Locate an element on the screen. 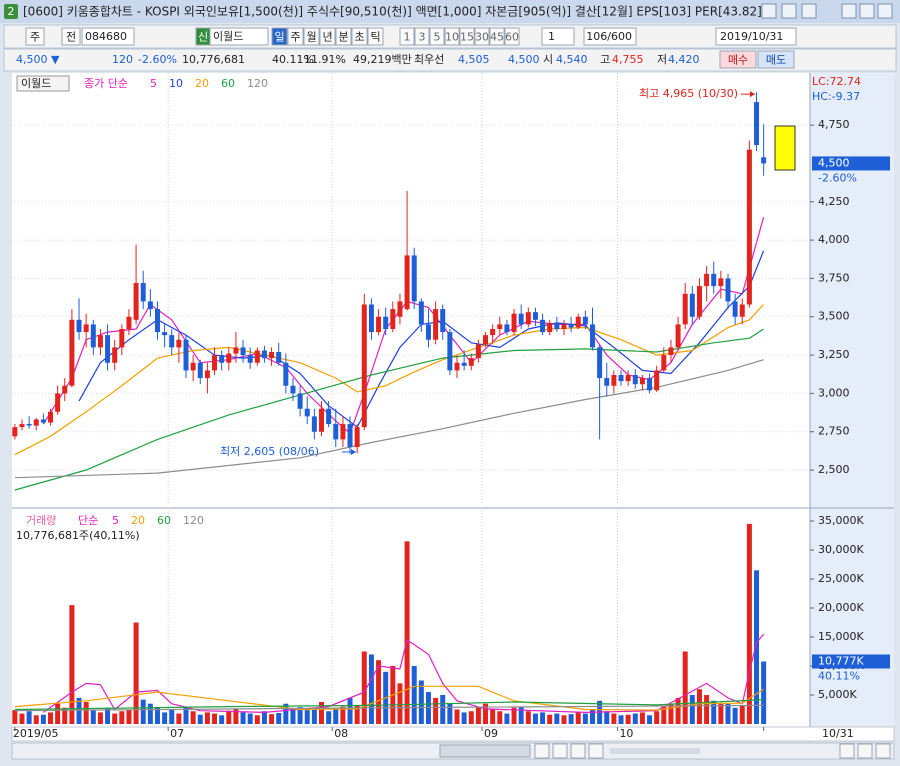 The image size is (900, 766). close-button is located at coordinates (885, 11).